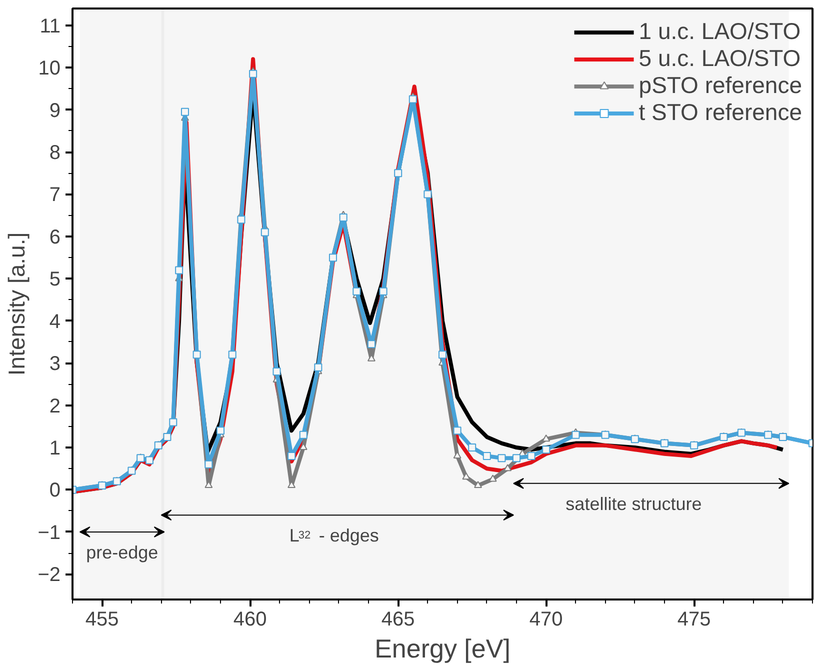 The width and height of the screenshot is (814, 666). What do you see at coordinates (54, 406) in the screenshot?
I see `y-tick-label: 2` at bounding box center [54, 406].